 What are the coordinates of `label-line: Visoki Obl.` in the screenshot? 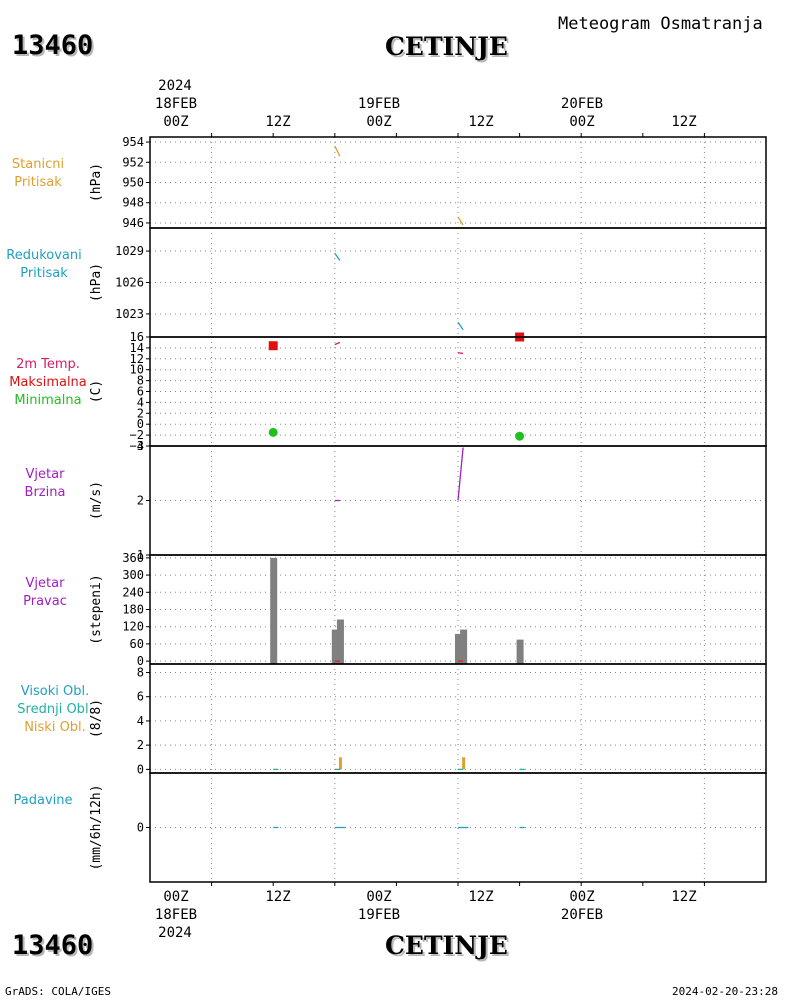 It's located at (55, 691).